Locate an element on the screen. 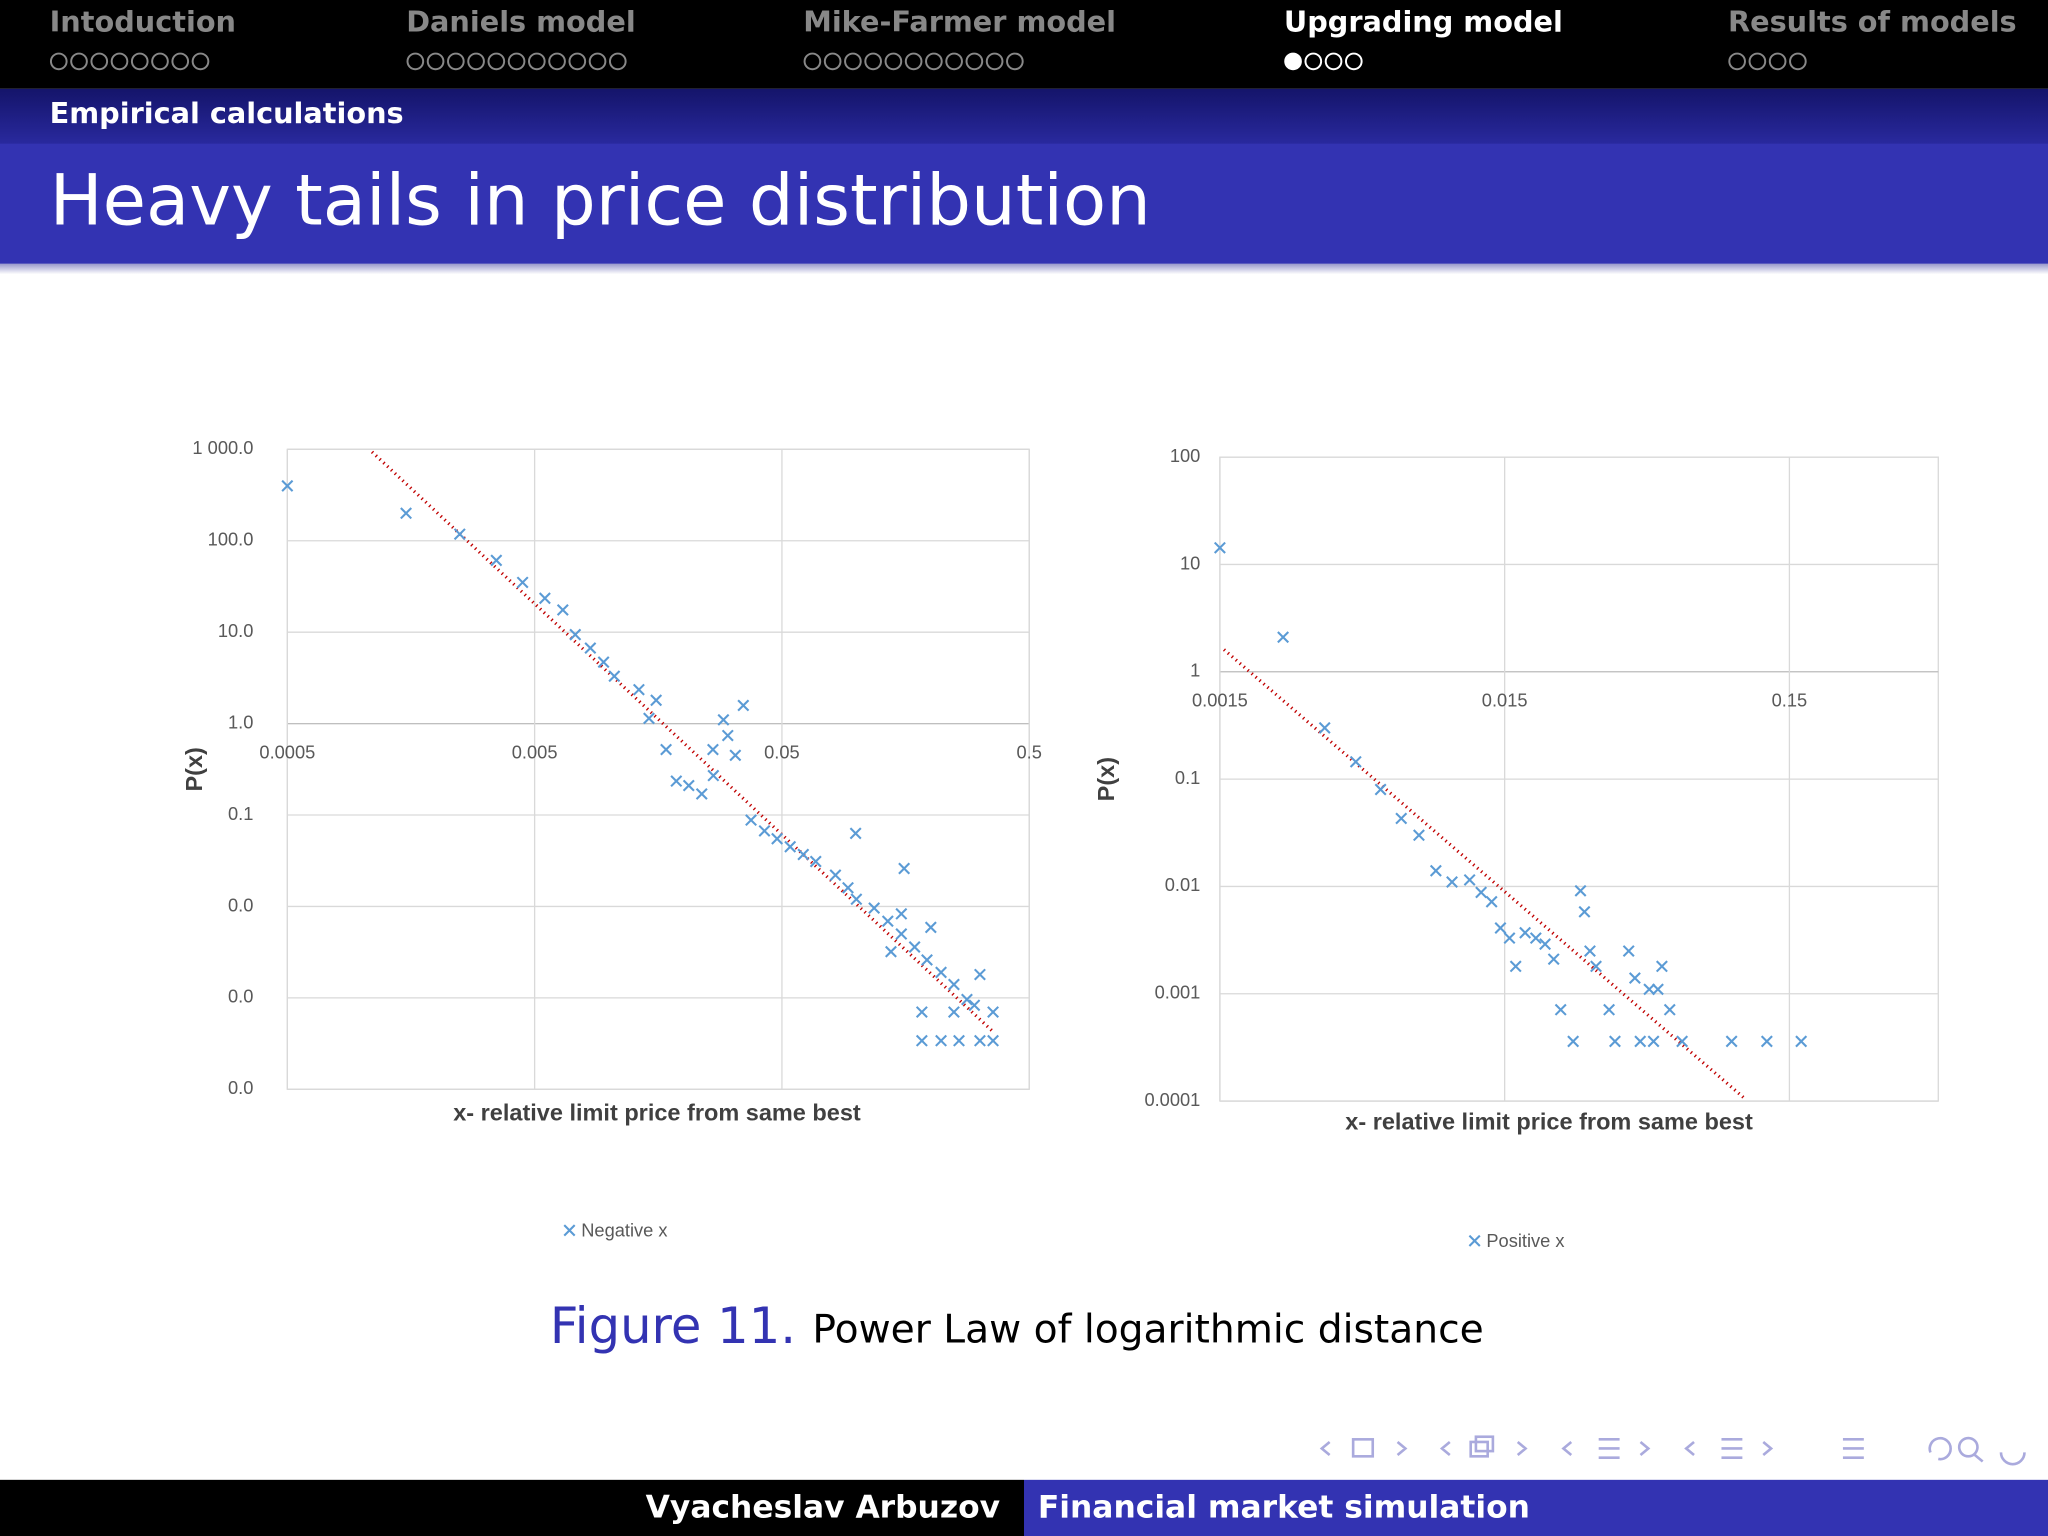  y-tick-label: 100 is located at coordinates (1185, 455).